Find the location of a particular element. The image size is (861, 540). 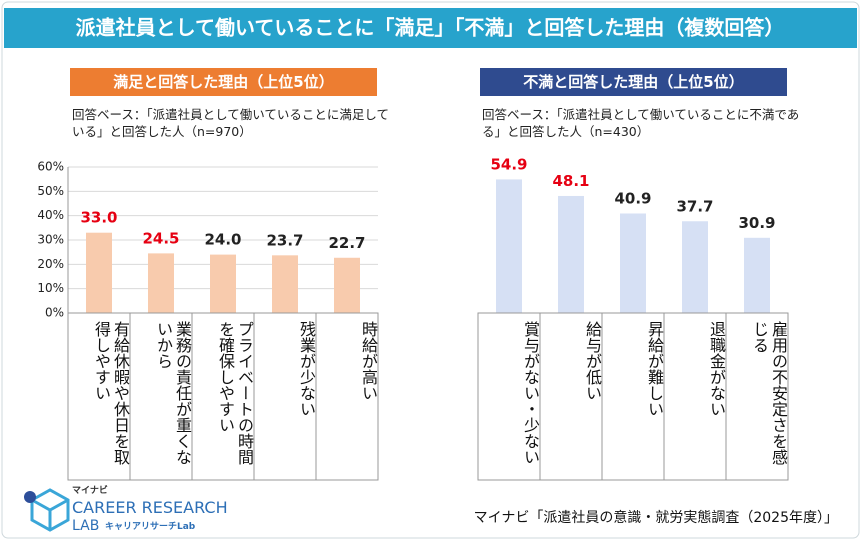

y-tick-label: 0% is located at coordinates (54, 313).